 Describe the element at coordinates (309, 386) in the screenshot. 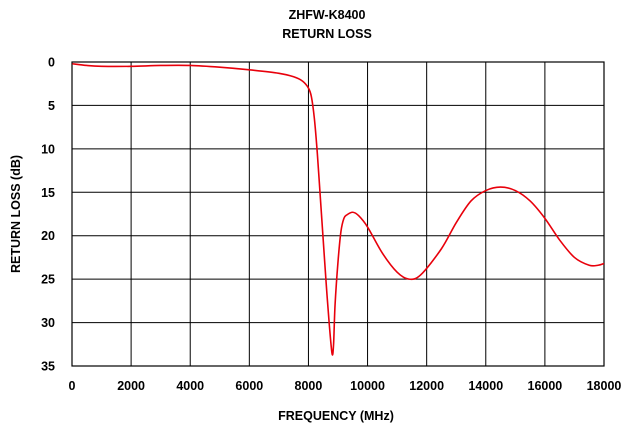

I see `x-tick-label: 8000` at that location.